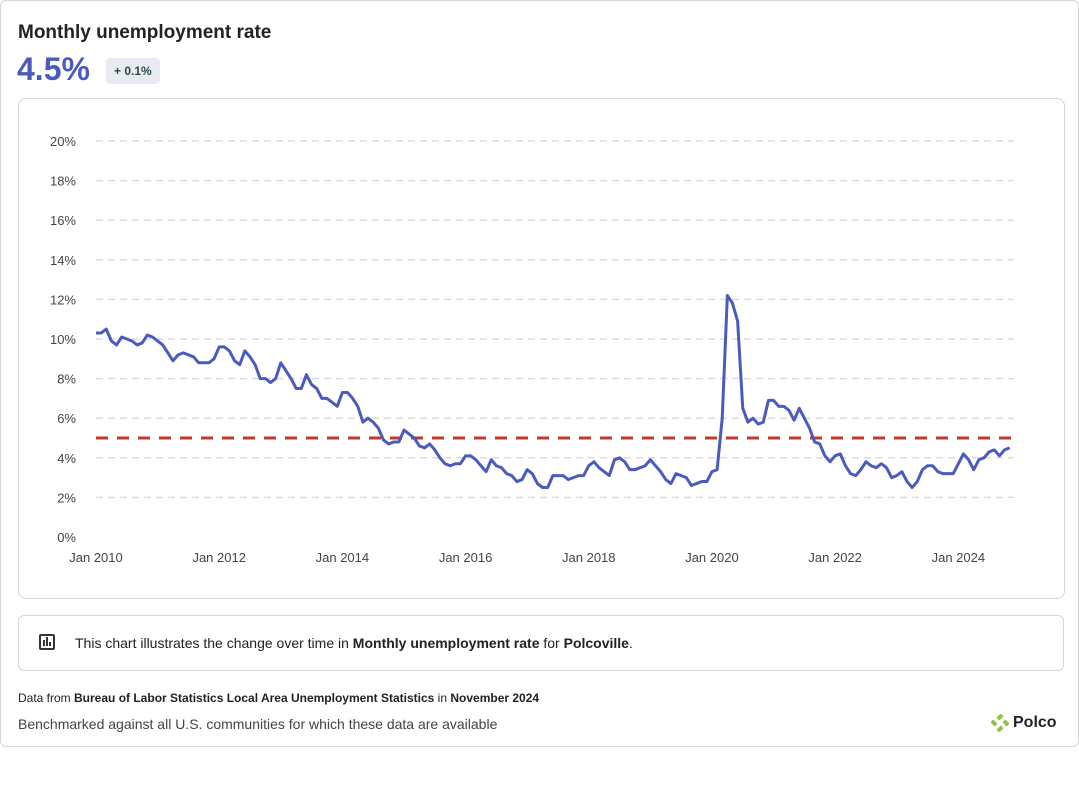 The height and width of the screenshot is (794, 1079). I want to click on chart-title: Monthly unemployment rate, so click(145, 32).